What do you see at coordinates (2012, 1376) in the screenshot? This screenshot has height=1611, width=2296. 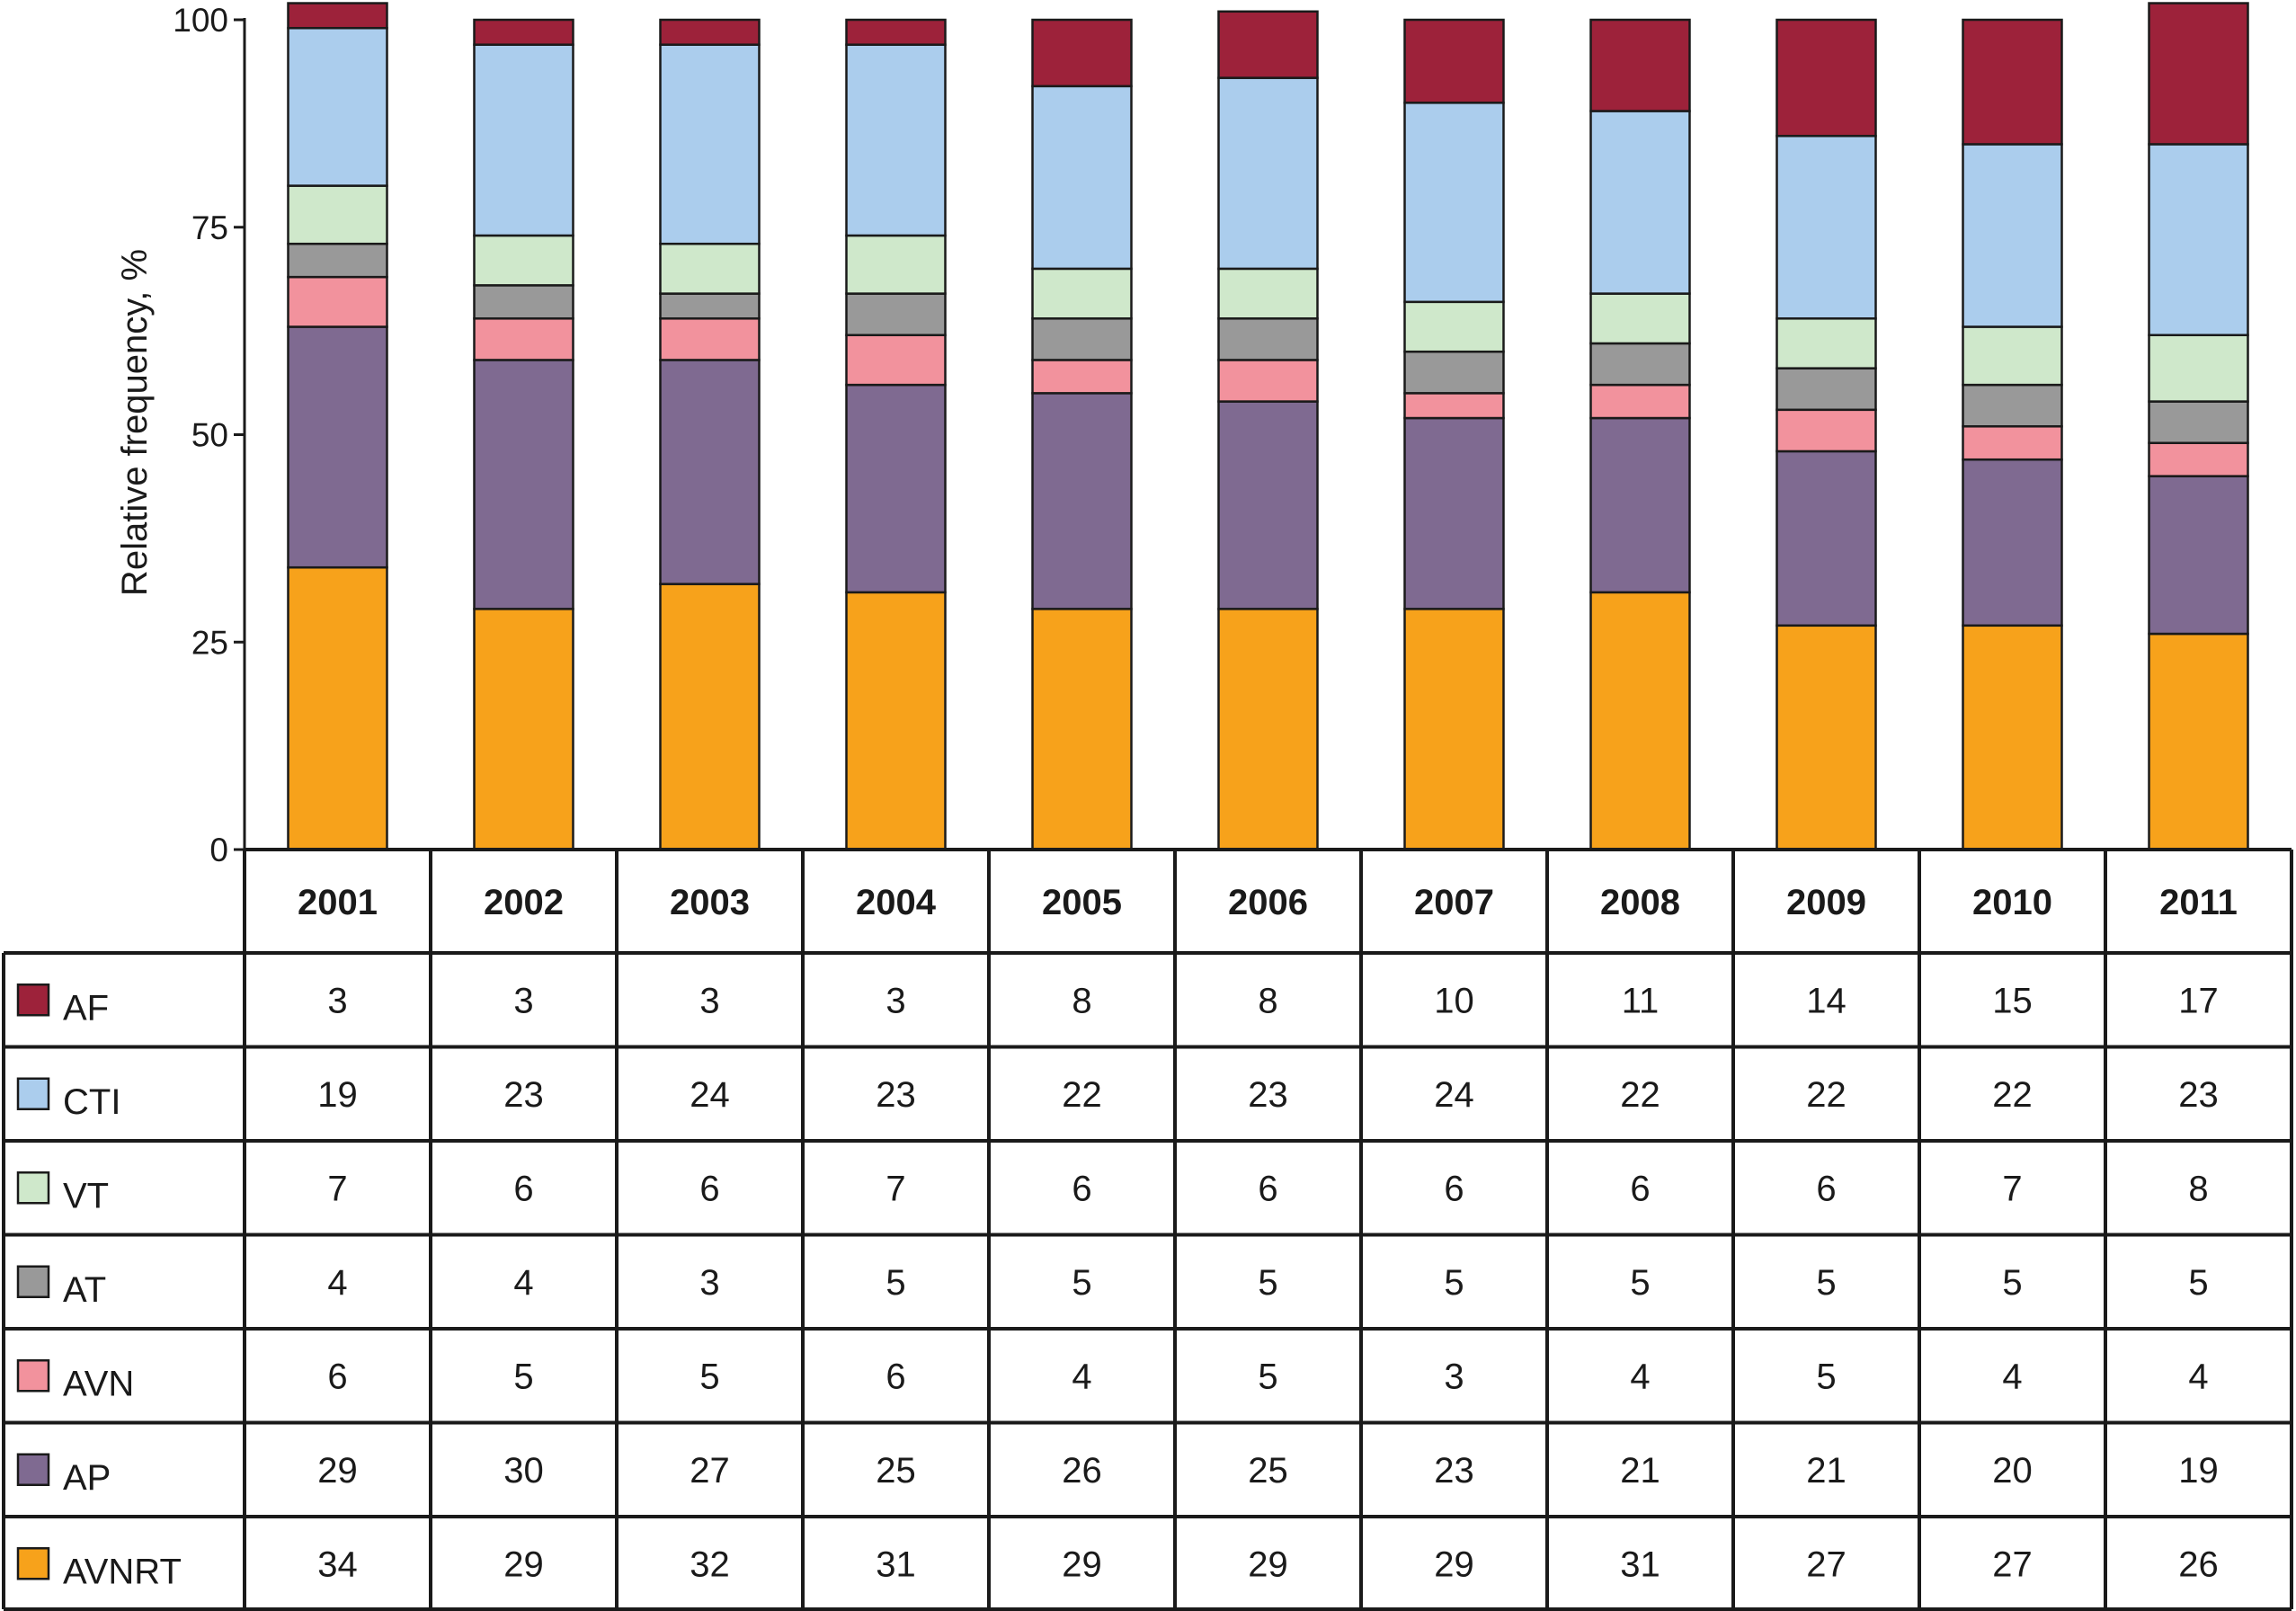 I see `cell-avn-2010: 4` at bounding box center [2012, 1376].